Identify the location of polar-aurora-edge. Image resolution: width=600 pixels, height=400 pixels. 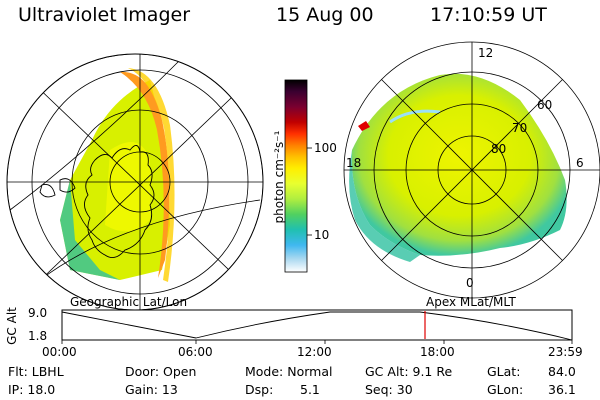
(384, 206).